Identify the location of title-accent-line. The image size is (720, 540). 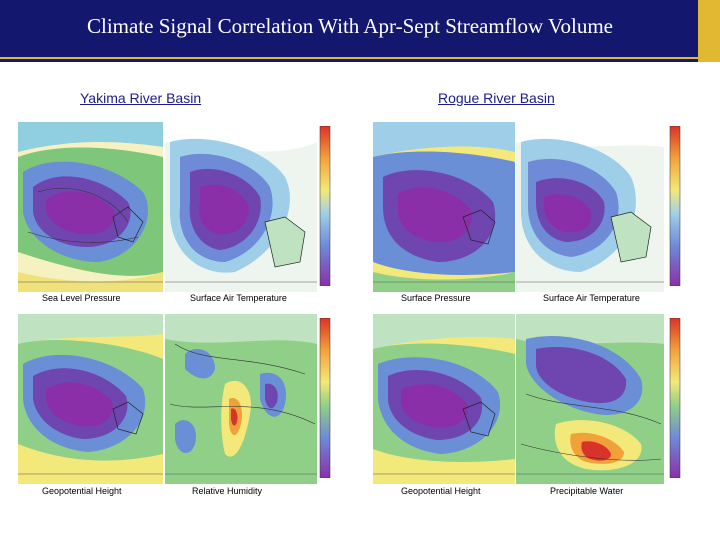
(360, 58).